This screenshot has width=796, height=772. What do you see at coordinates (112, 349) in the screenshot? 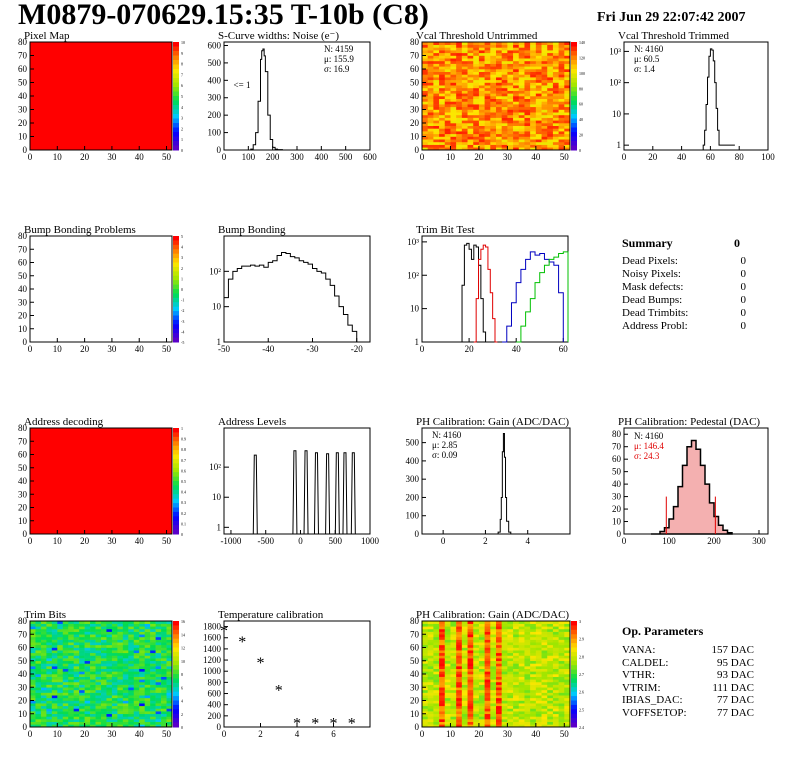
I see `x-tick-label: 30` at bounding box center [112, 349].